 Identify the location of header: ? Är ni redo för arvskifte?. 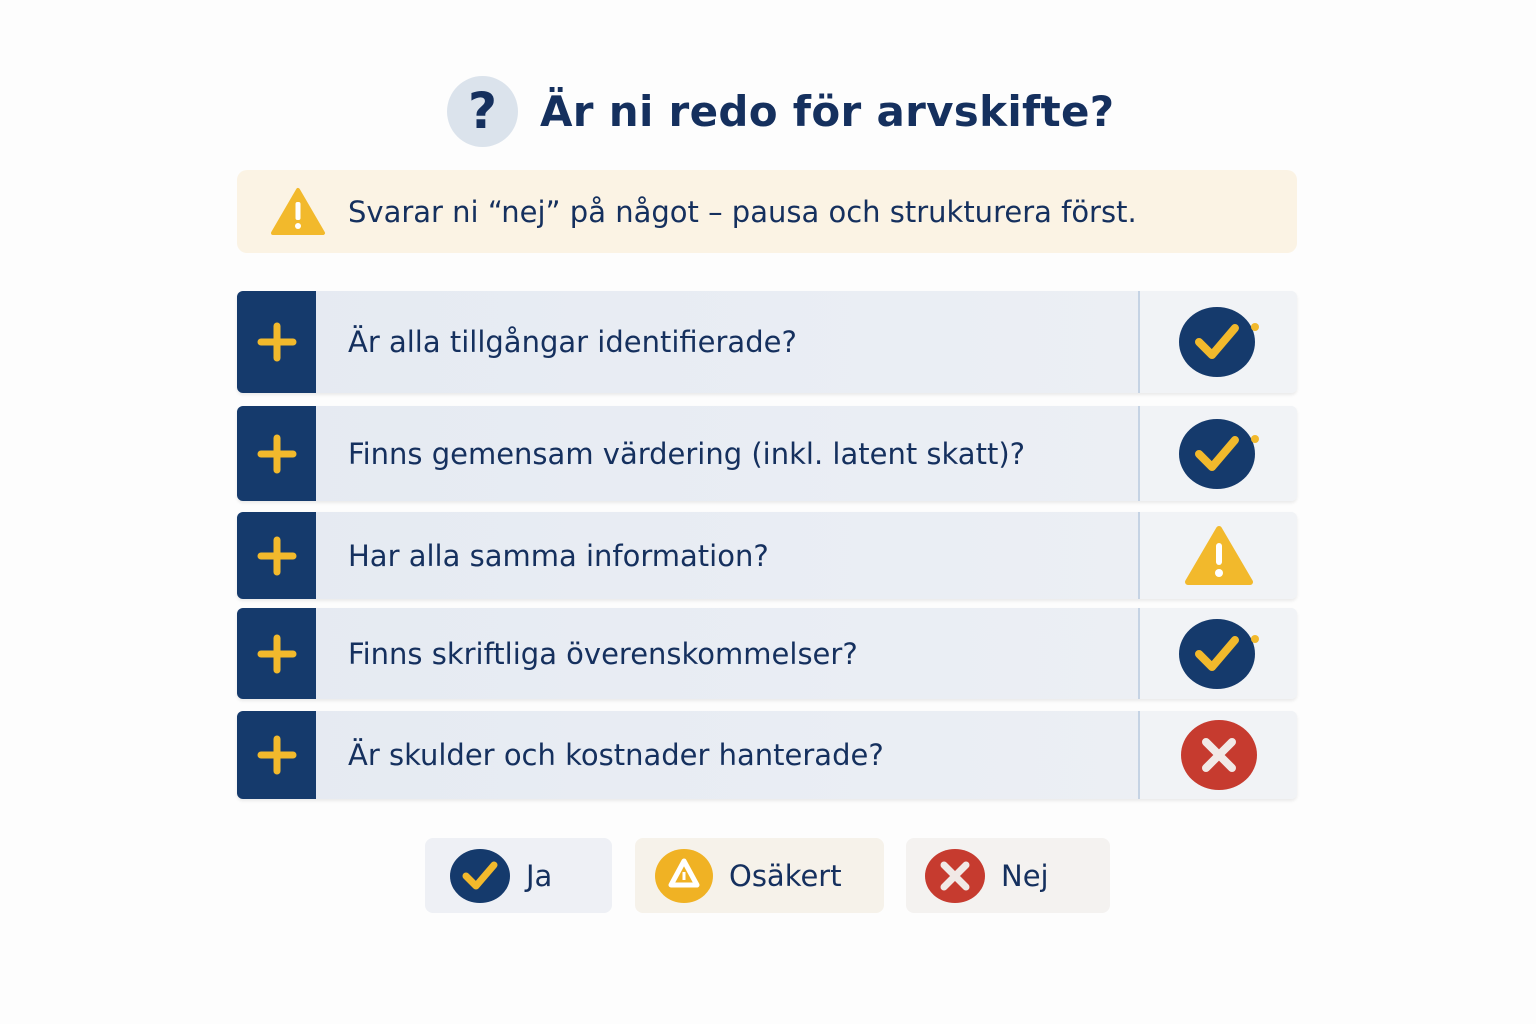
(780, 111).